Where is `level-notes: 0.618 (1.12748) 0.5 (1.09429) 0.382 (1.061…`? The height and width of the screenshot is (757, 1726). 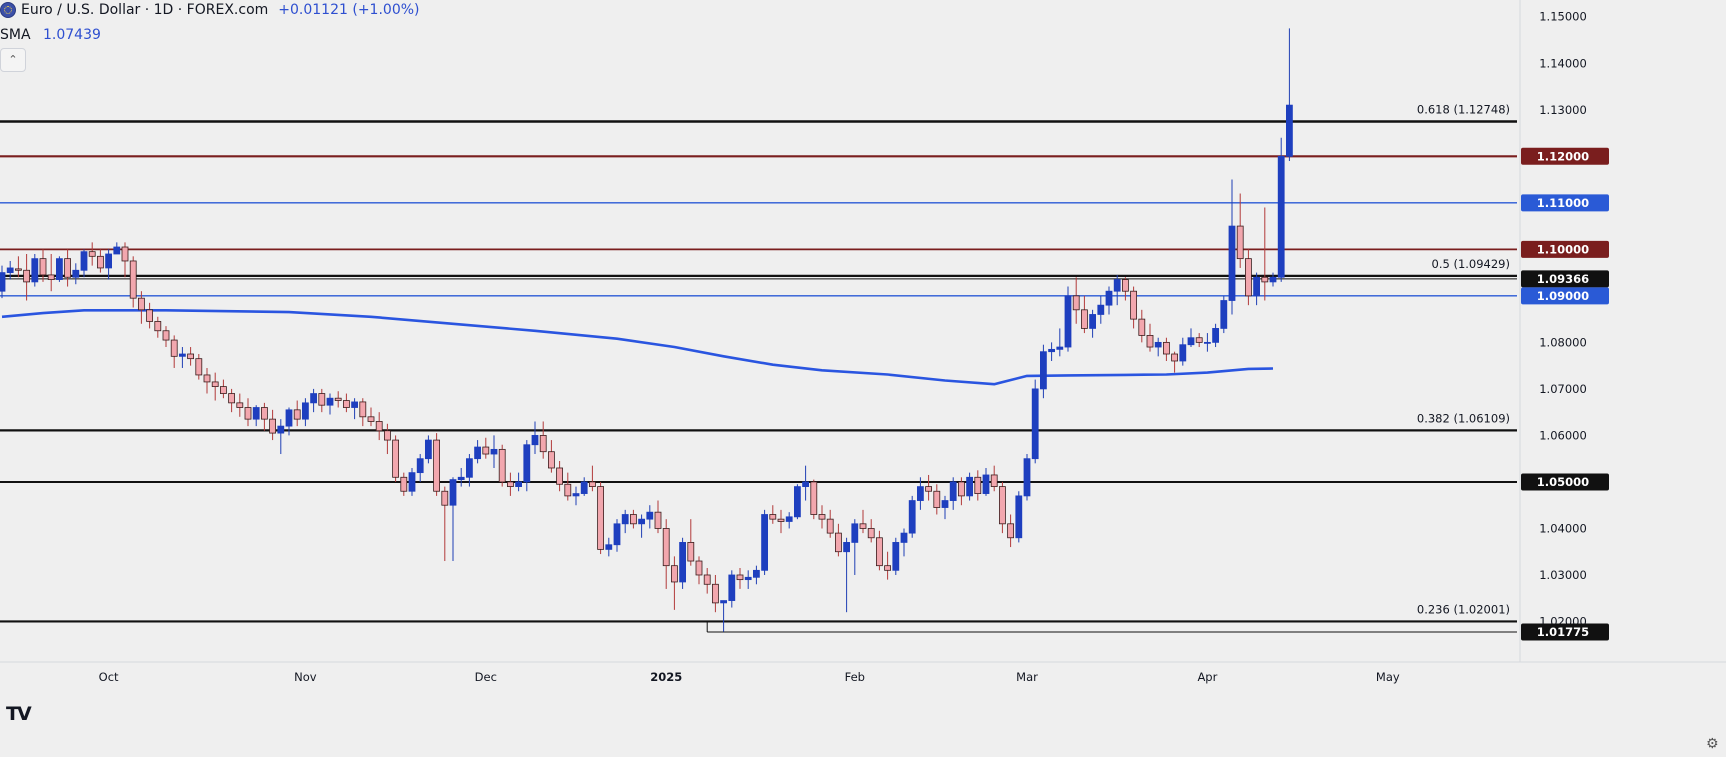
level-notes: 0.618 (1.12748) 0.5 (1.09429) 0.382 (1.061… is located at coordinates (1463, 360).